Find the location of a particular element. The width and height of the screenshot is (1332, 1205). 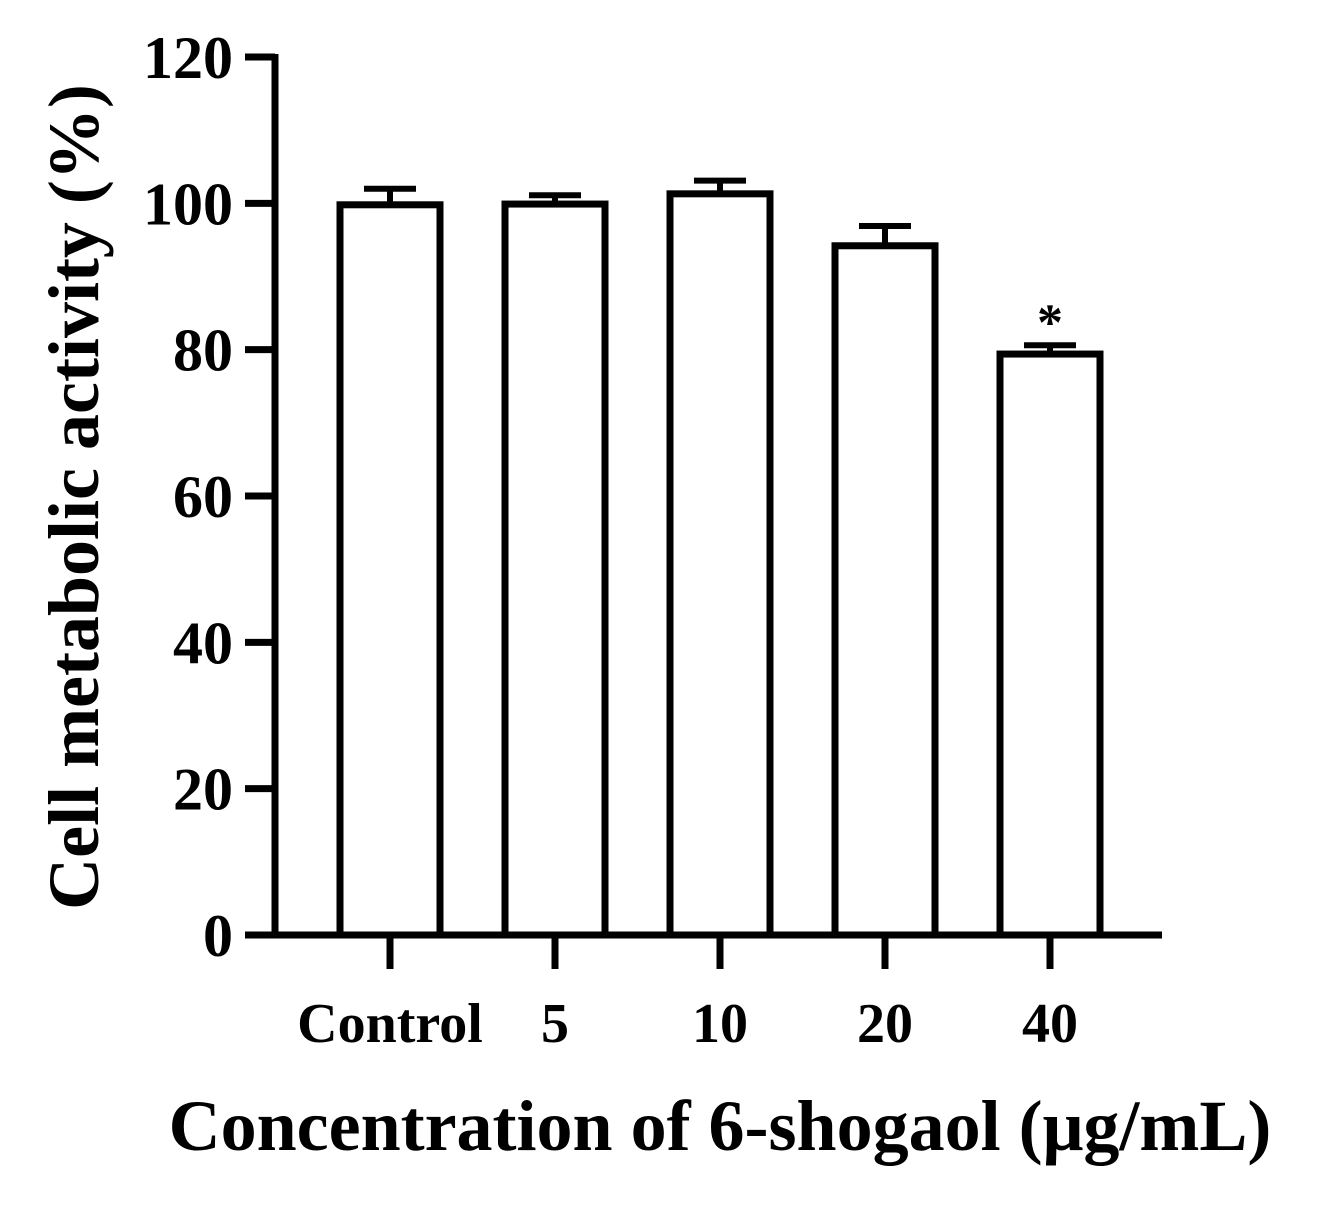

y-tick-label: 100 is located at coordinates (188, 204).